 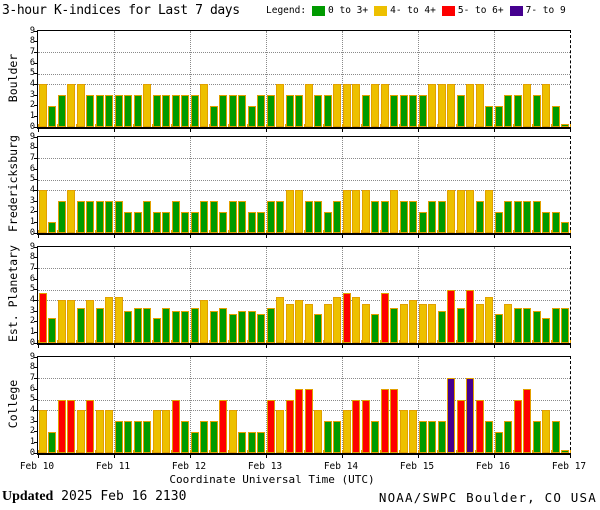 What do you see at coordinates (32, 51) in the screenshot?
I see `y-tick-label: 7` at bounding box center [32, 51].